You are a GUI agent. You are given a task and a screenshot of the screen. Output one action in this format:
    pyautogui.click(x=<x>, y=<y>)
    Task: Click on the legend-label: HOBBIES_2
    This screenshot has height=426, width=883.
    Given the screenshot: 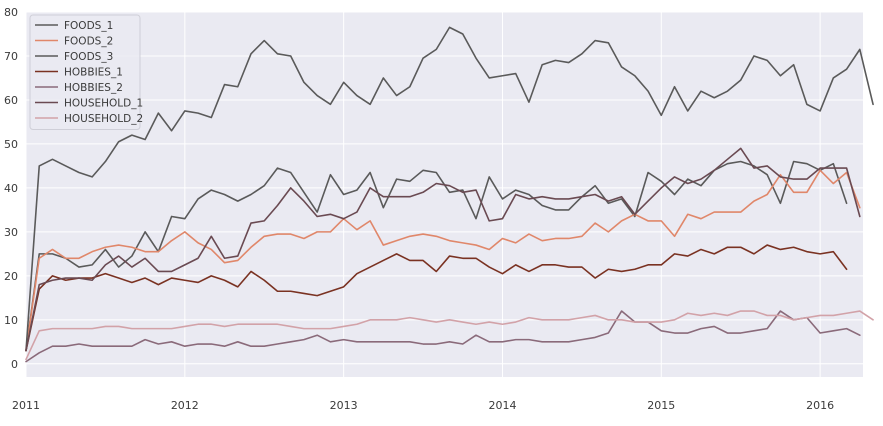 What is the action you would take?
    pyautogui.click(x=93, y=88)
    